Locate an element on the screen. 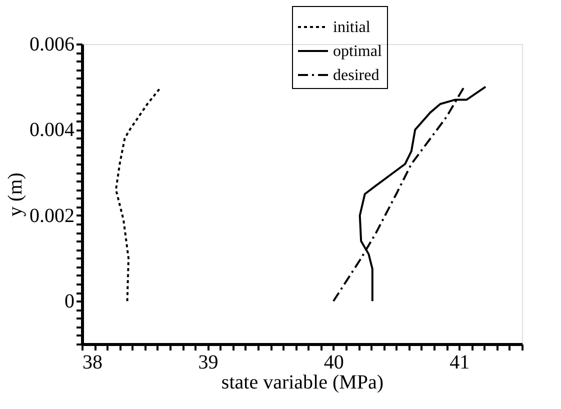 The width and height of the screenshot is (561, 409). y-tick-label: 0.006 is located at coordinates (52, 45).